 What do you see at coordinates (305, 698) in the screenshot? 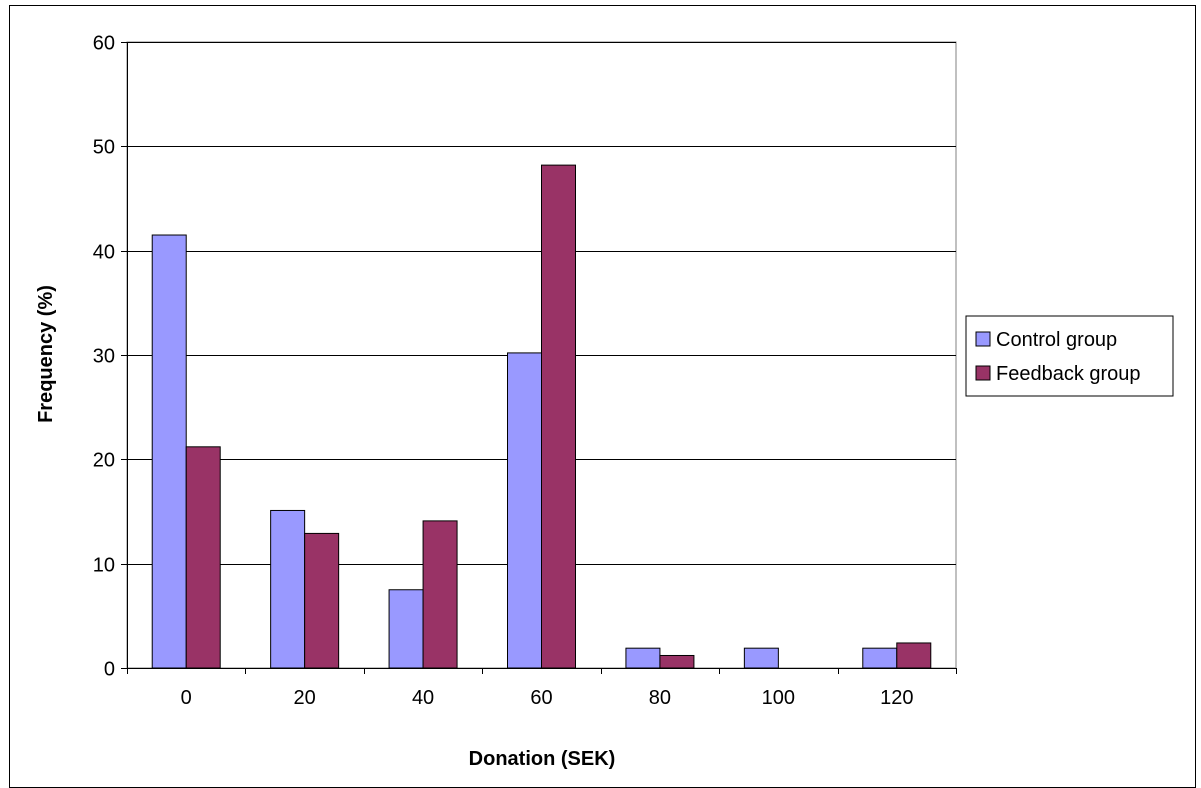
I see `x-tick-label: 20` at bounding box center [305, 698].